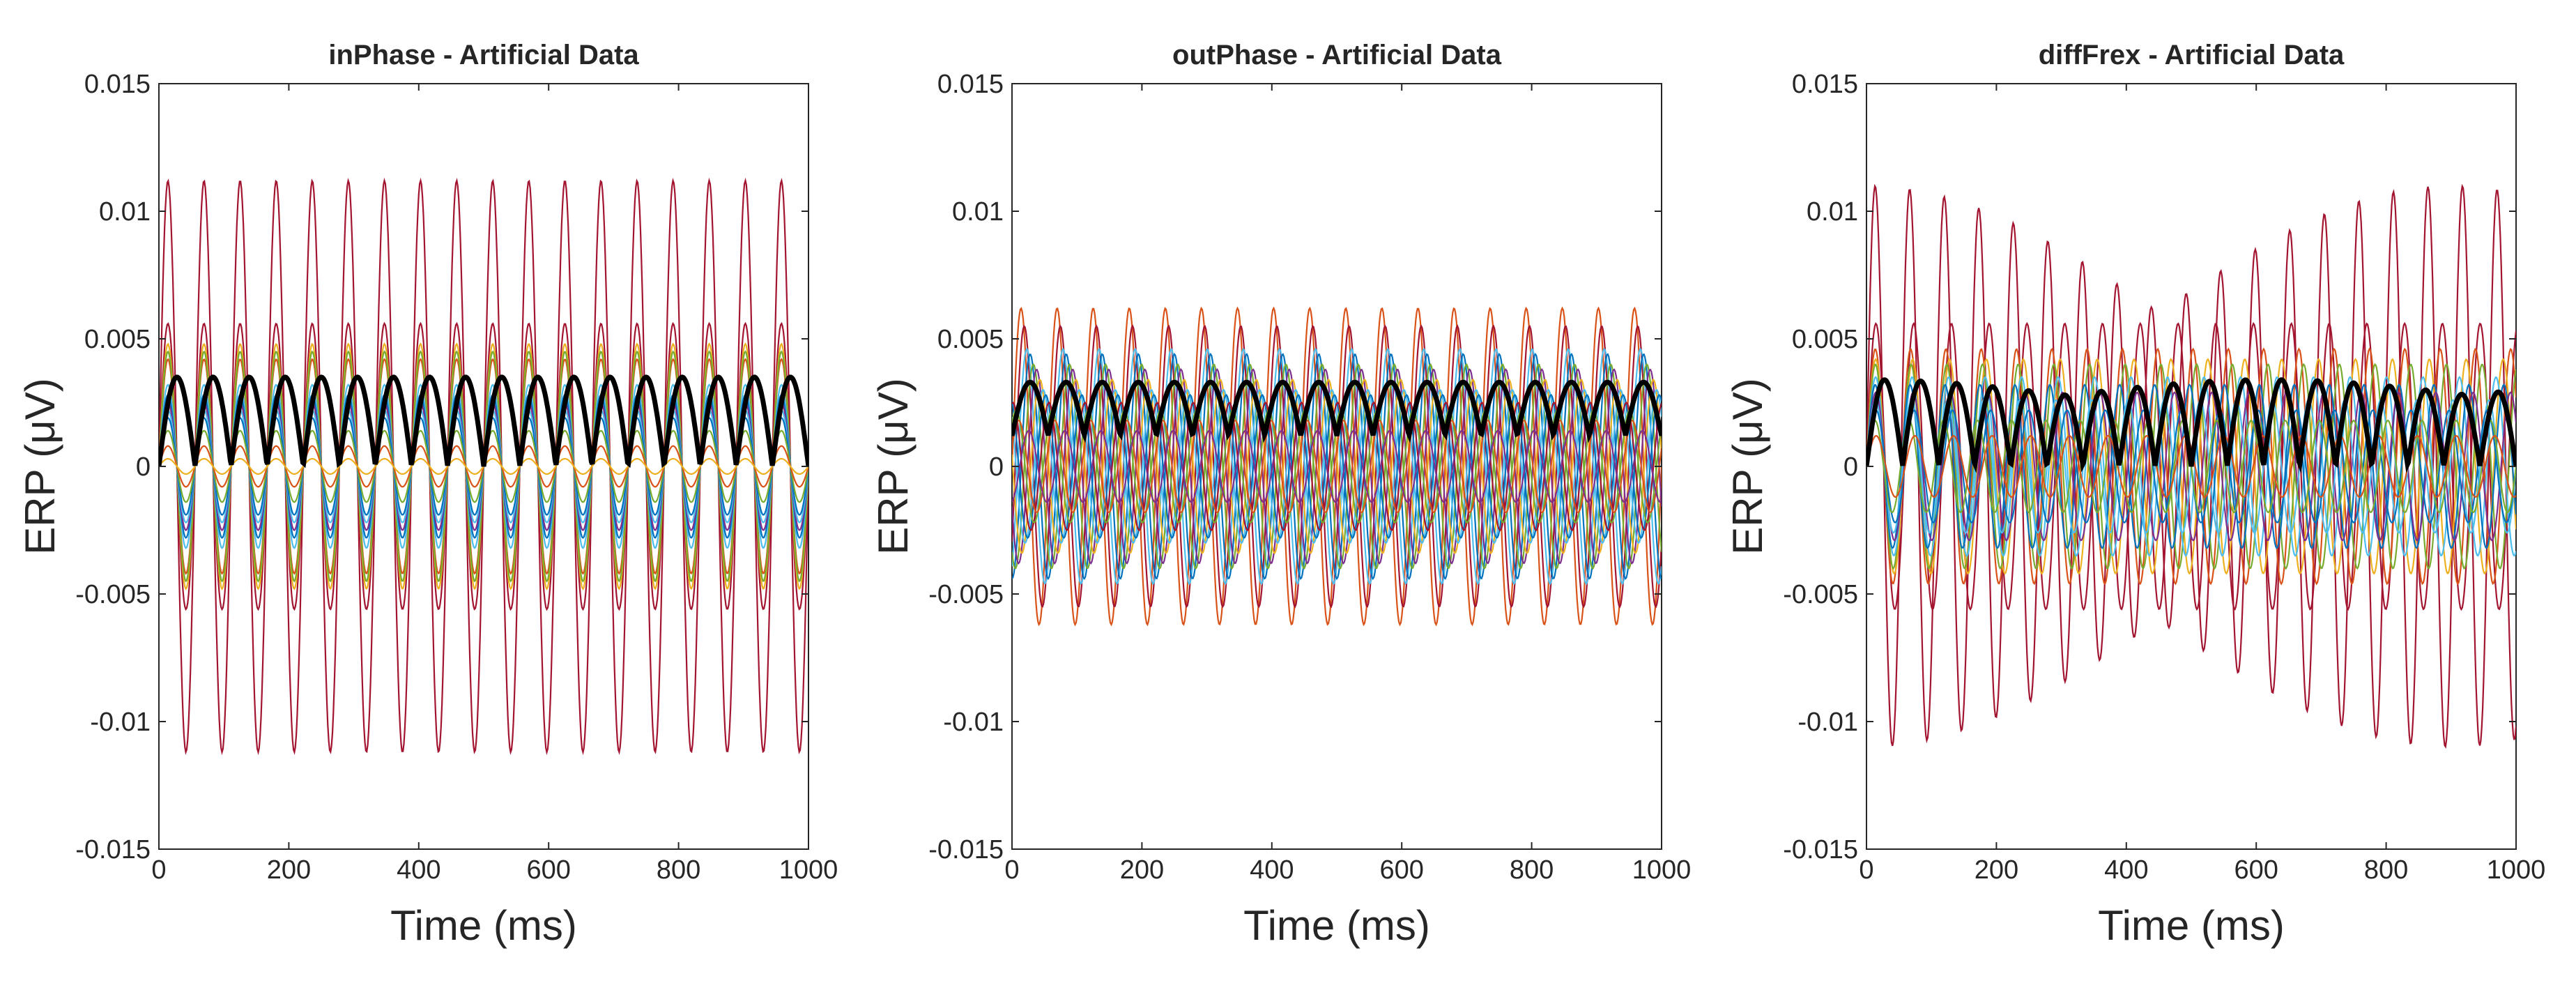 Image resolution: width=2576 pixels, height=983 pixels. I want to click on chart-title: outPhase - Artificial Data, so click(1337, 55).